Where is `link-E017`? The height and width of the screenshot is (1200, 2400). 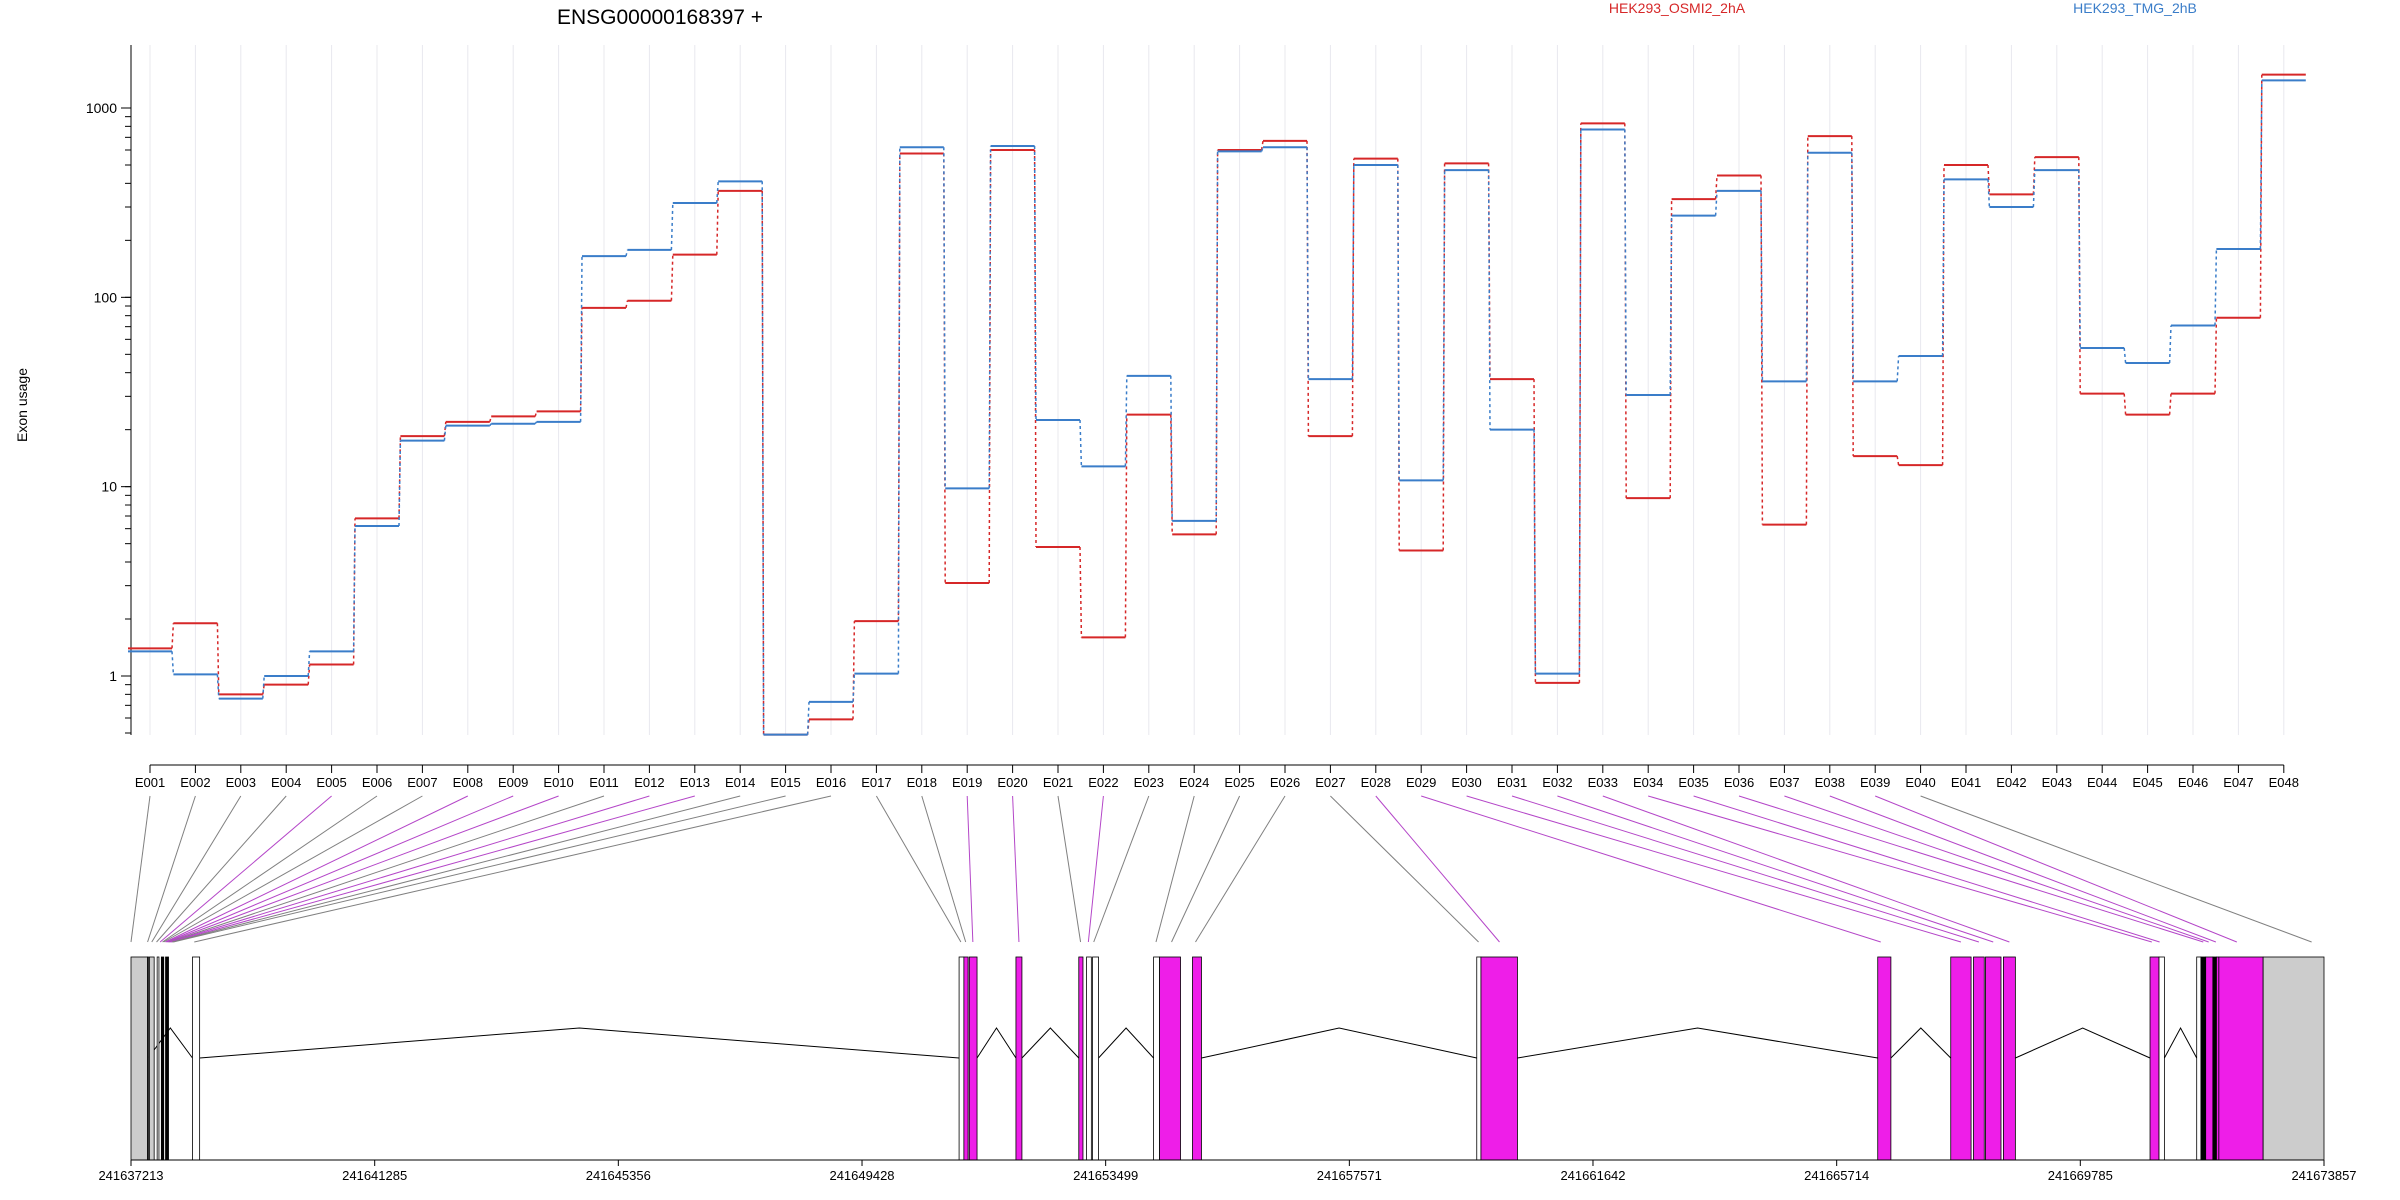 link-E017 is located at coordinates (918, 869).